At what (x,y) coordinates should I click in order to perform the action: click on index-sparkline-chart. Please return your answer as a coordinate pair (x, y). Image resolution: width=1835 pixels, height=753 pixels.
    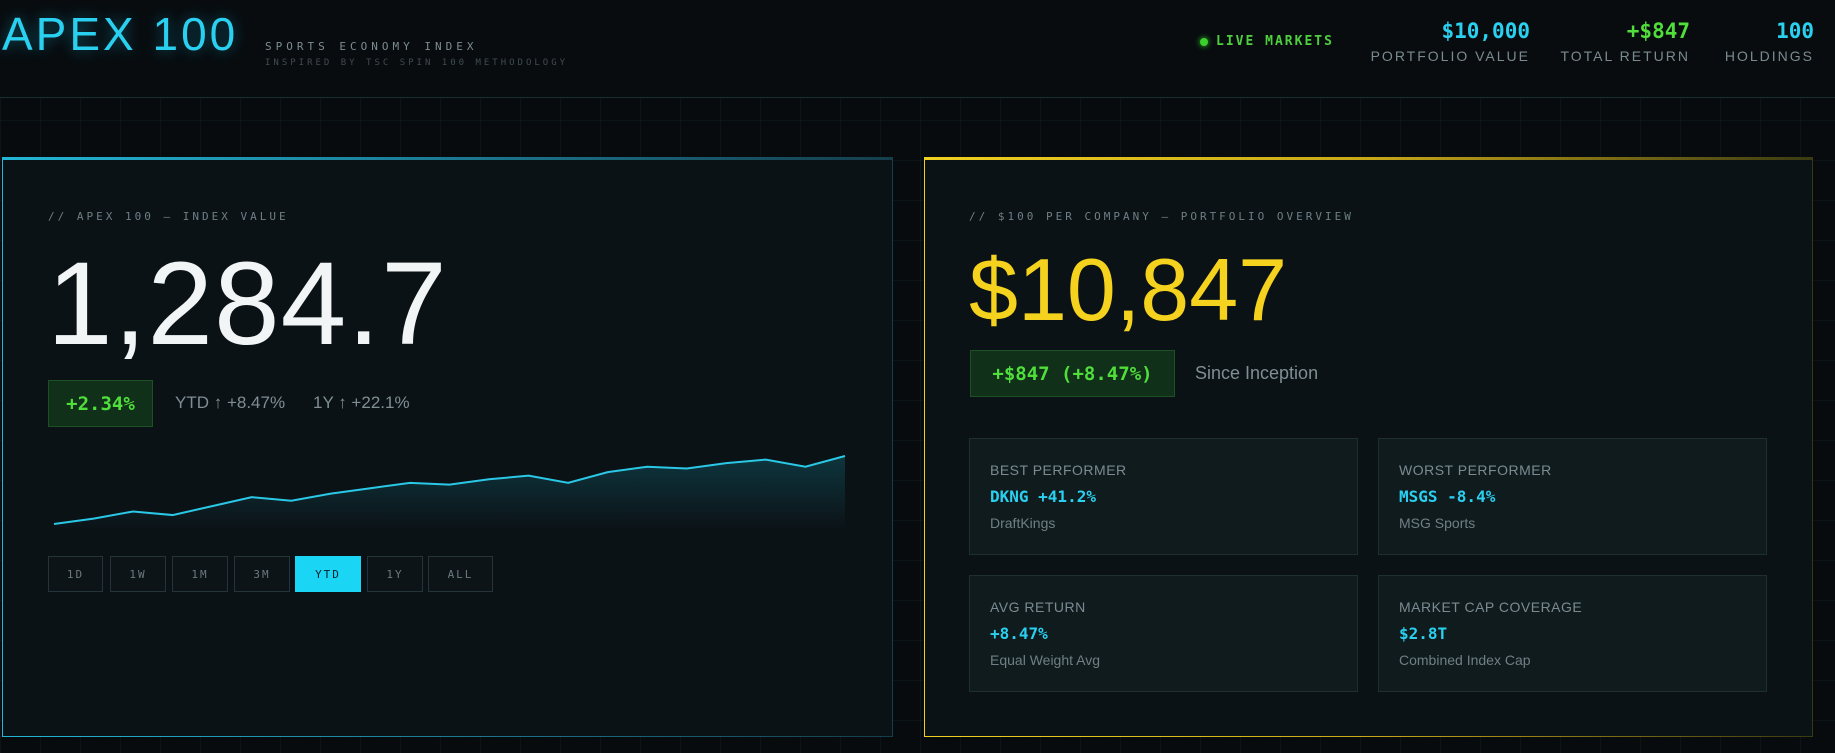
    Looking at the image, I should click on (449, 492).